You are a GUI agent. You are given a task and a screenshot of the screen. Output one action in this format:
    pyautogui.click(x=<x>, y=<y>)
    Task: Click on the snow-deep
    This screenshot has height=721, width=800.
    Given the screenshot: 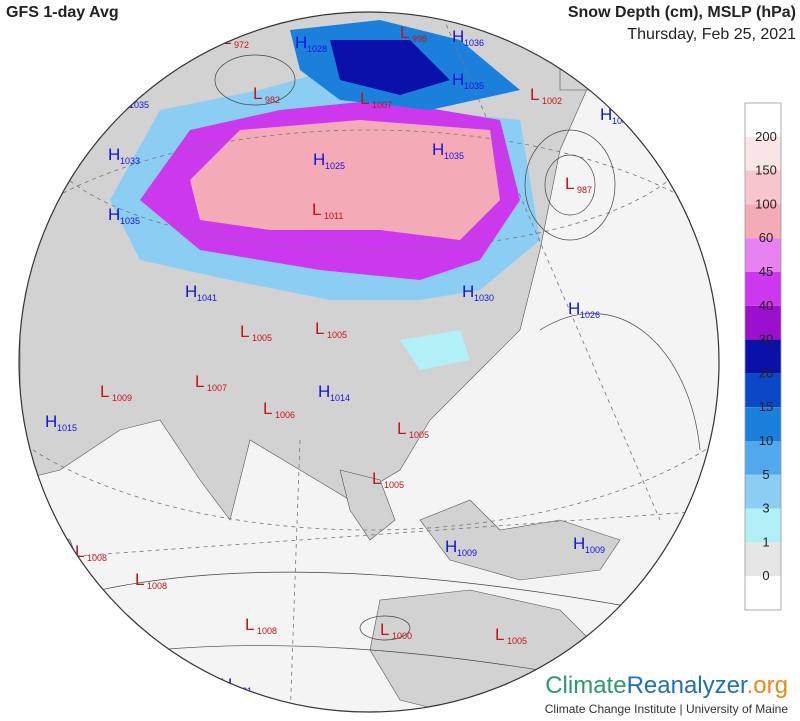 What is the action you would take?
    pyautogui.click(x=345, y=180)
    